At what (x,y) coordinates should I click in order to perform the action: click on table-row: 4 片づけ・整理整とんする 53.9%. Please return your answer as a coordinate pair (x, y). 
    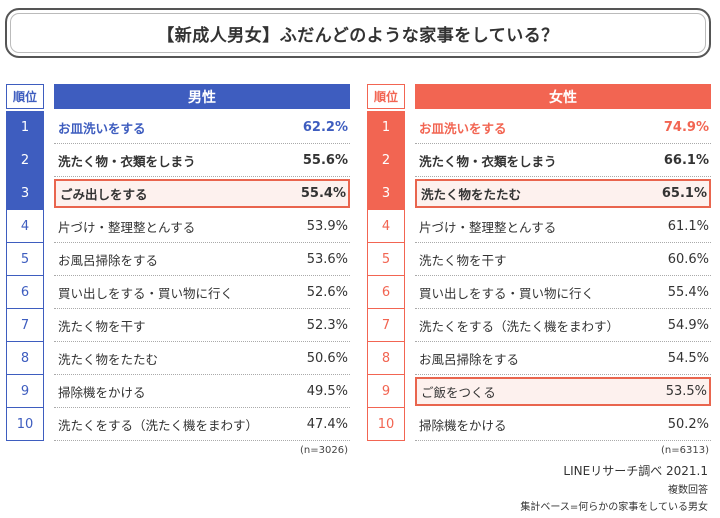
    Looking at the image, I should click on (178, 226).